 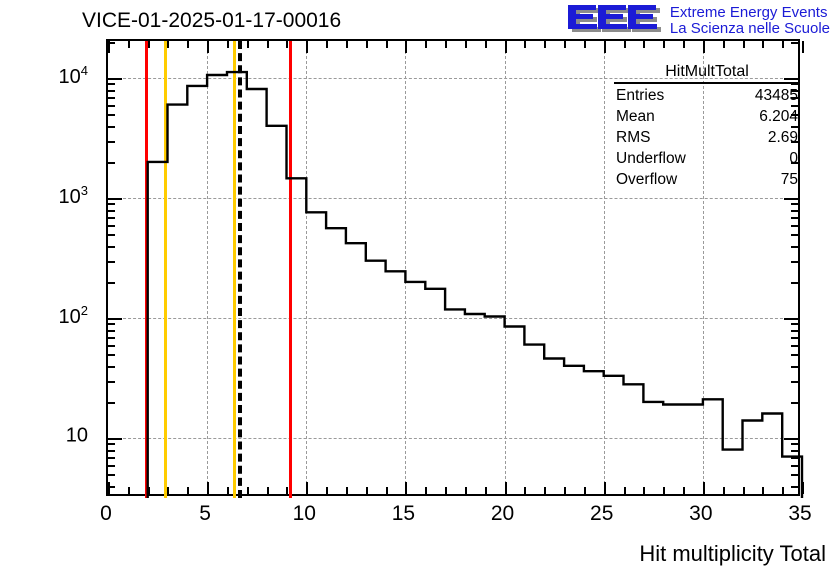 I want to click on y-axis-tick-label: 10², so click(x=73, y=315).